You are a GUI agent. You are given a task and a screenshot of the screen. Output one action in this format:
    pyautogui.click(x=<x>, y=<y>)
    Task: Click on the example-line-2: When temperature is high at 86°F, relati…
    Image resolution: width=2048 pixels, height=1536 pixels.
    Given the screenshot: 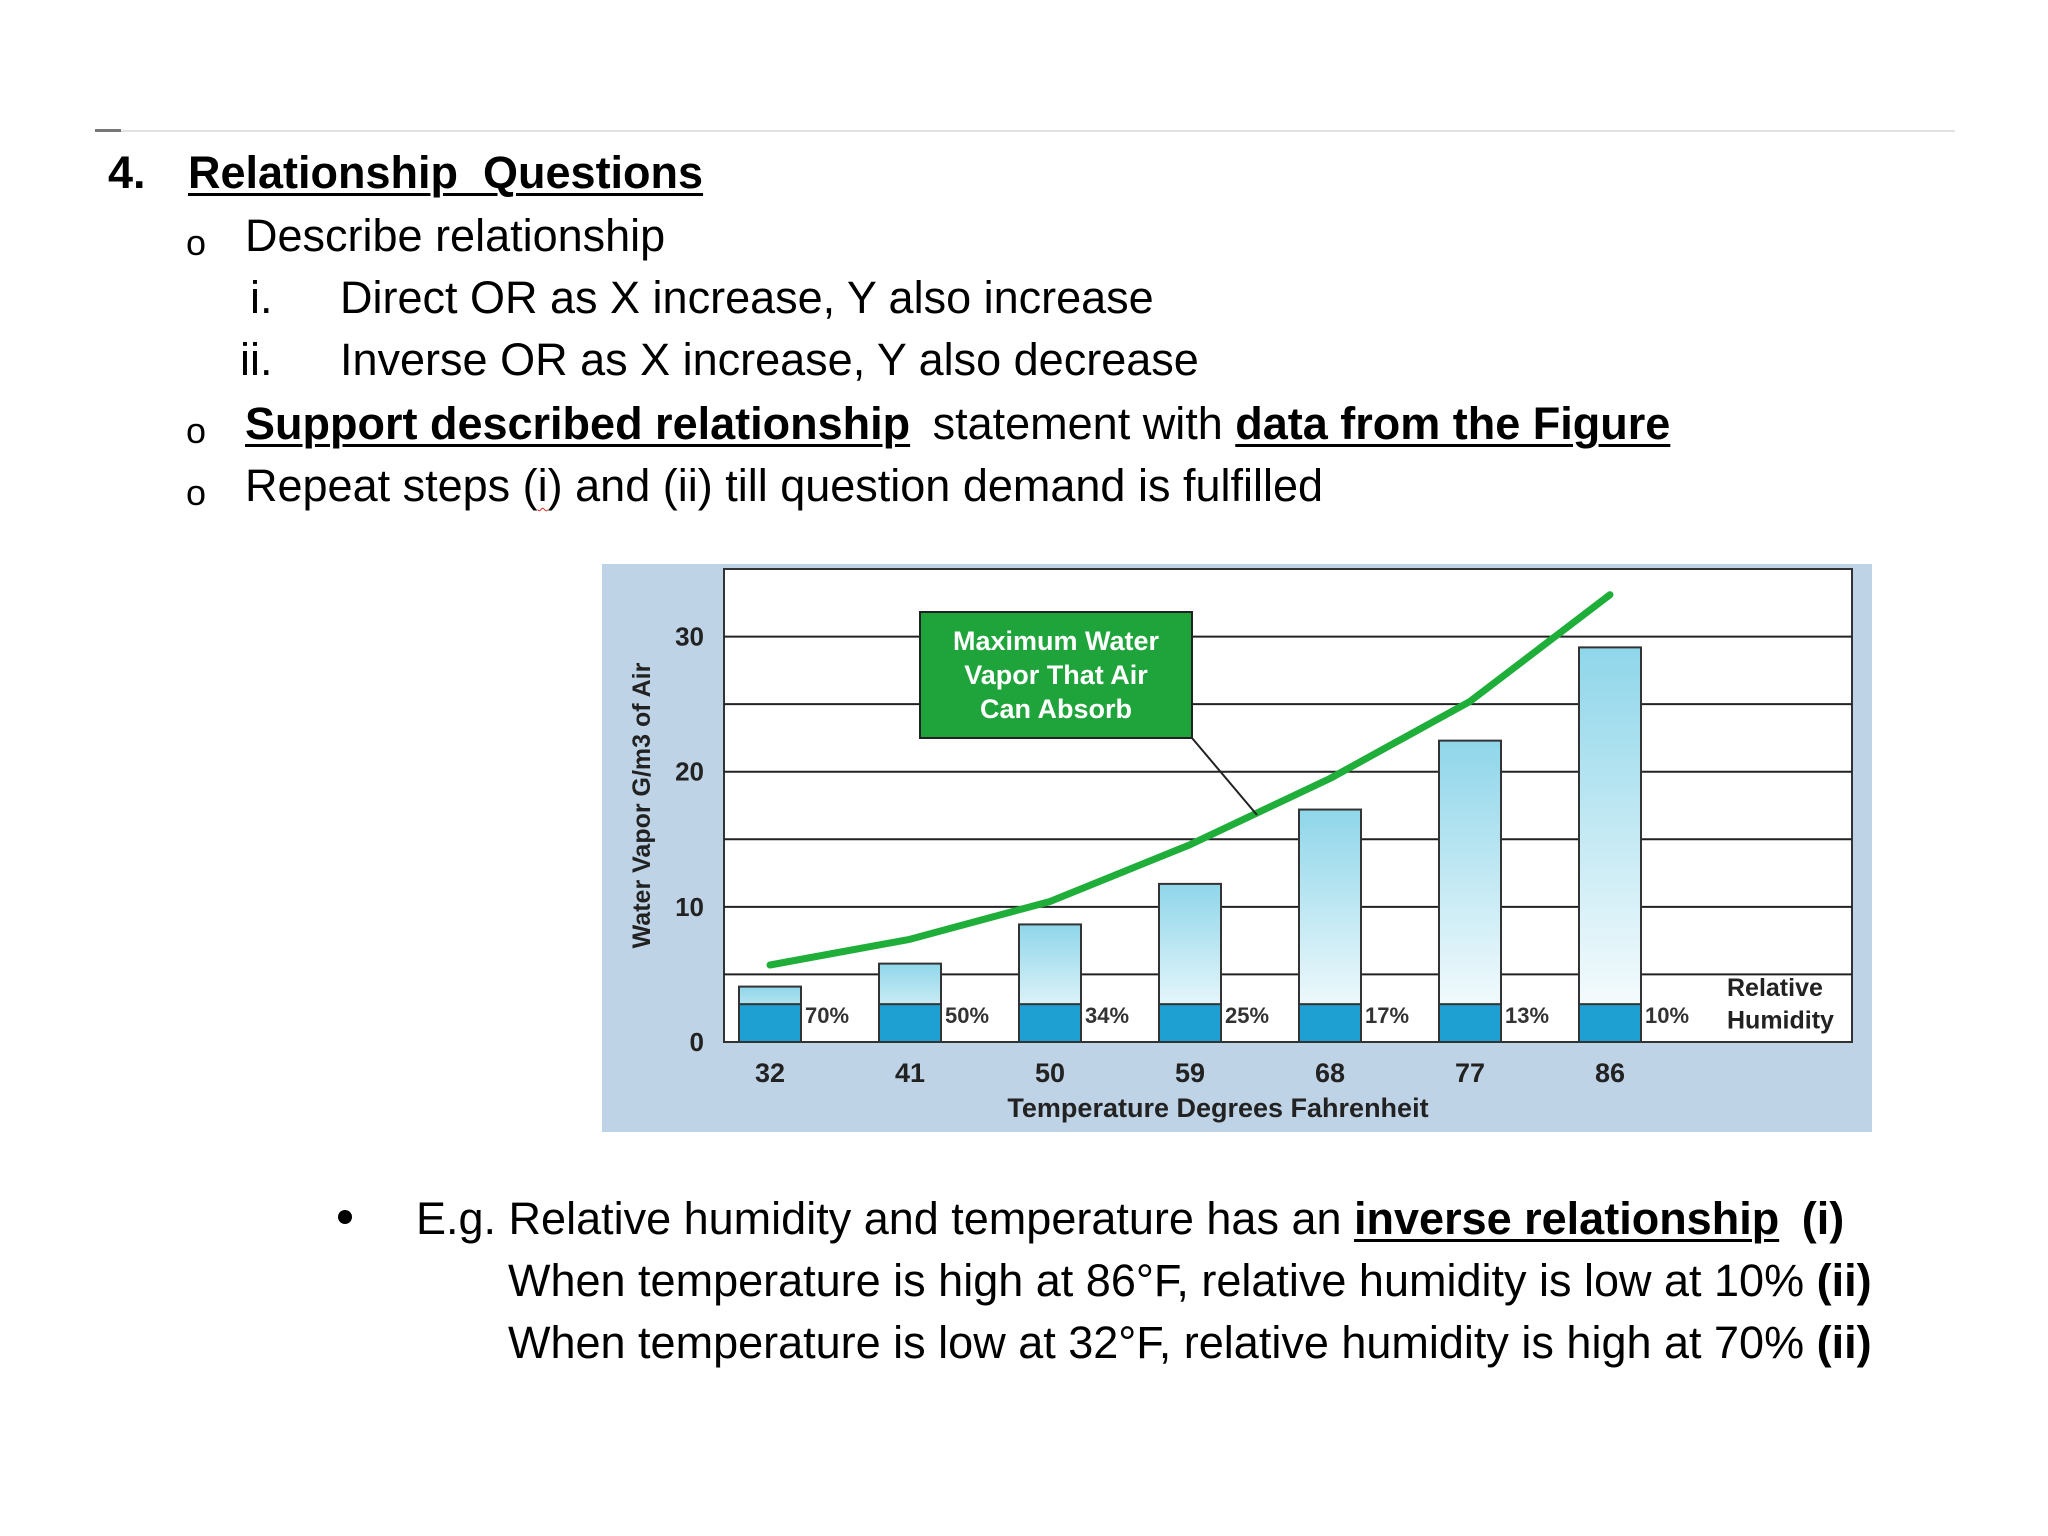 What is the action you would take?
    pyautogui.click(x=1190, y=1281)
    